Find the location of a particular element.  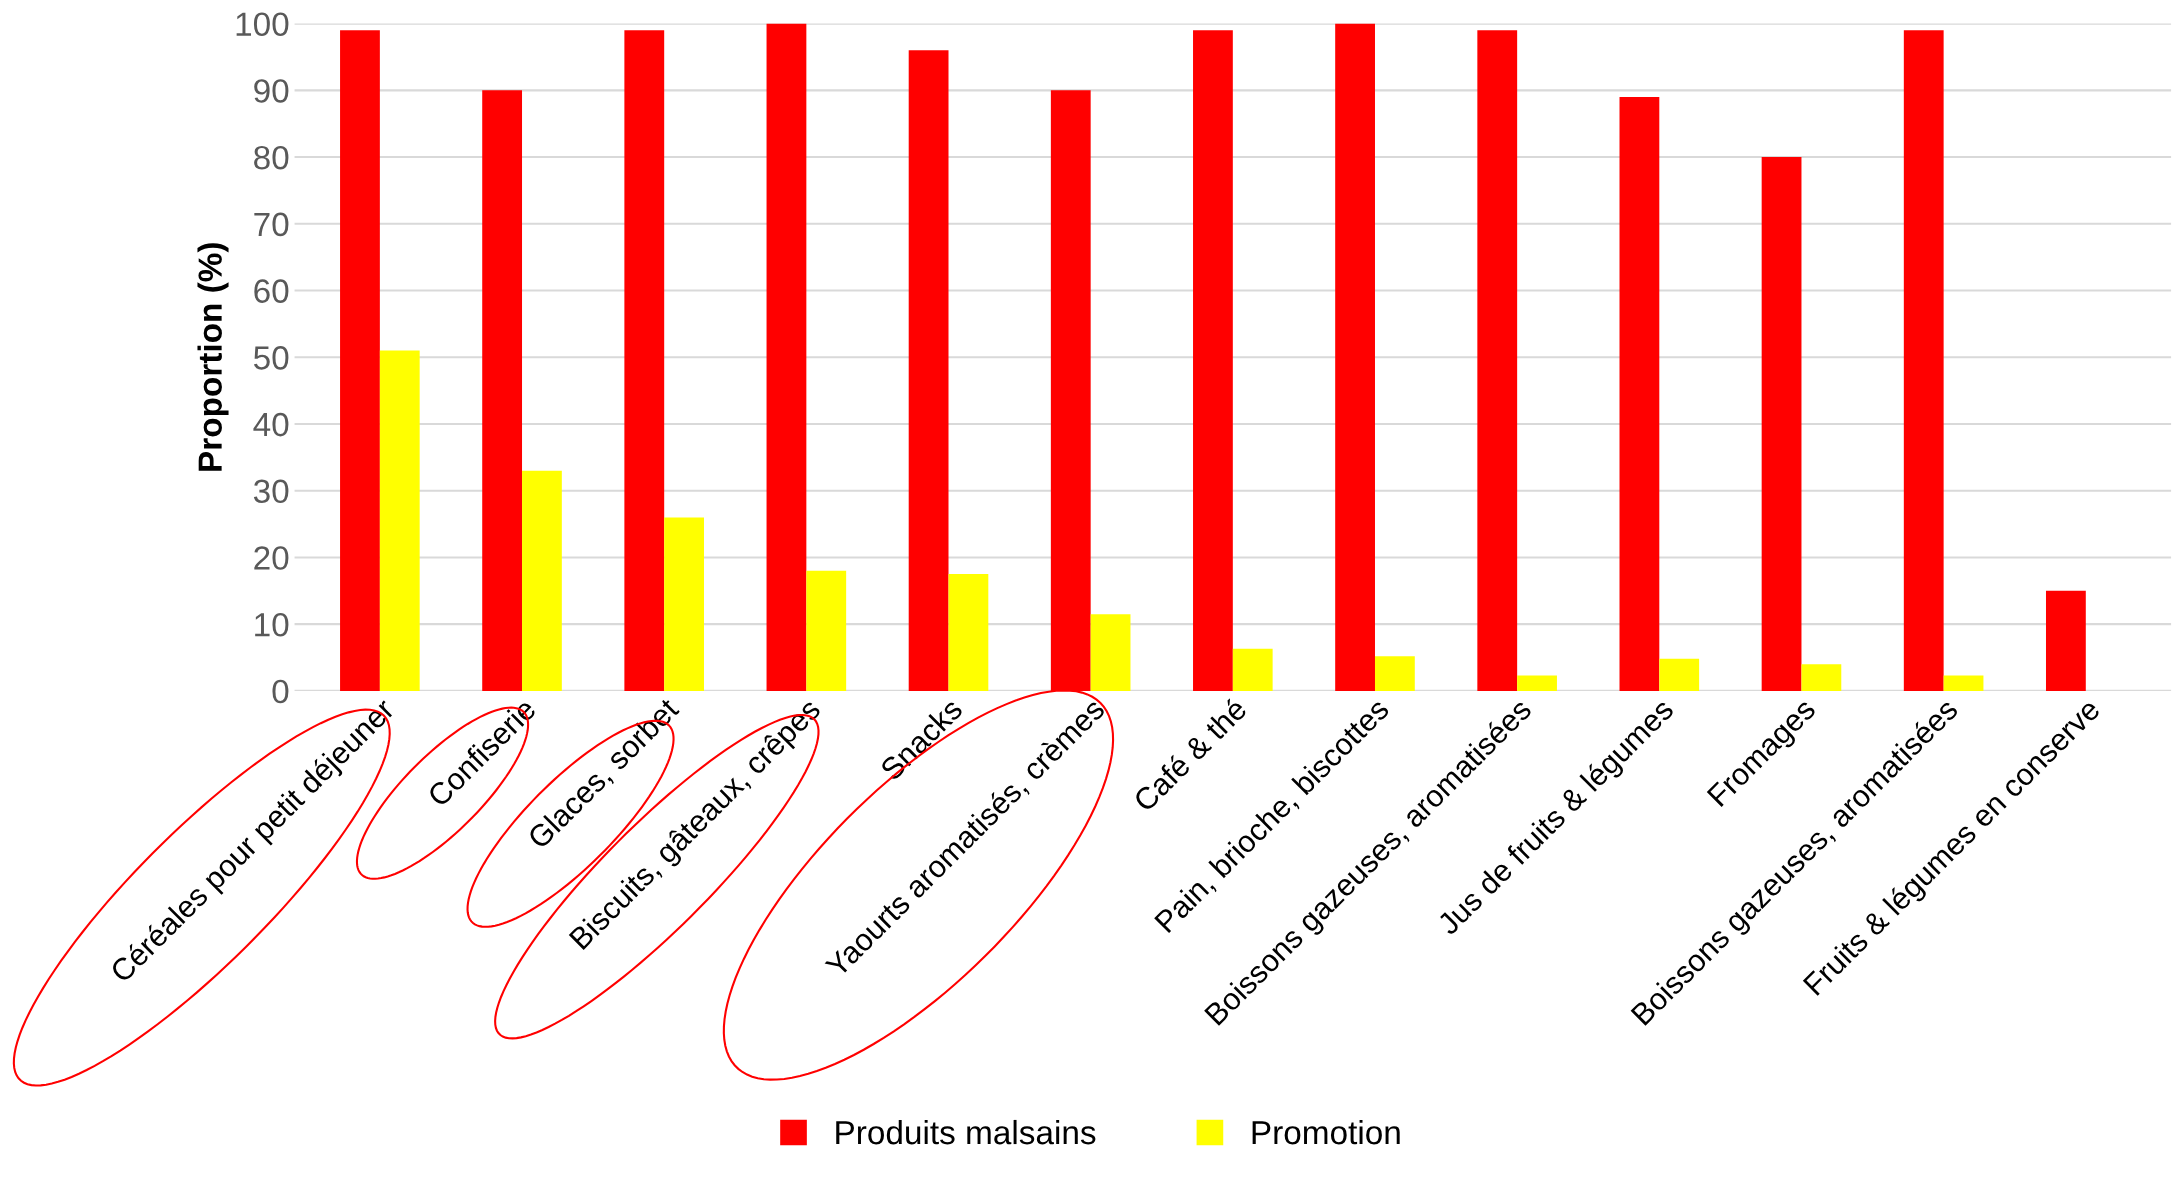

y-tick-label: 80 is located at coordinates (271, 157).